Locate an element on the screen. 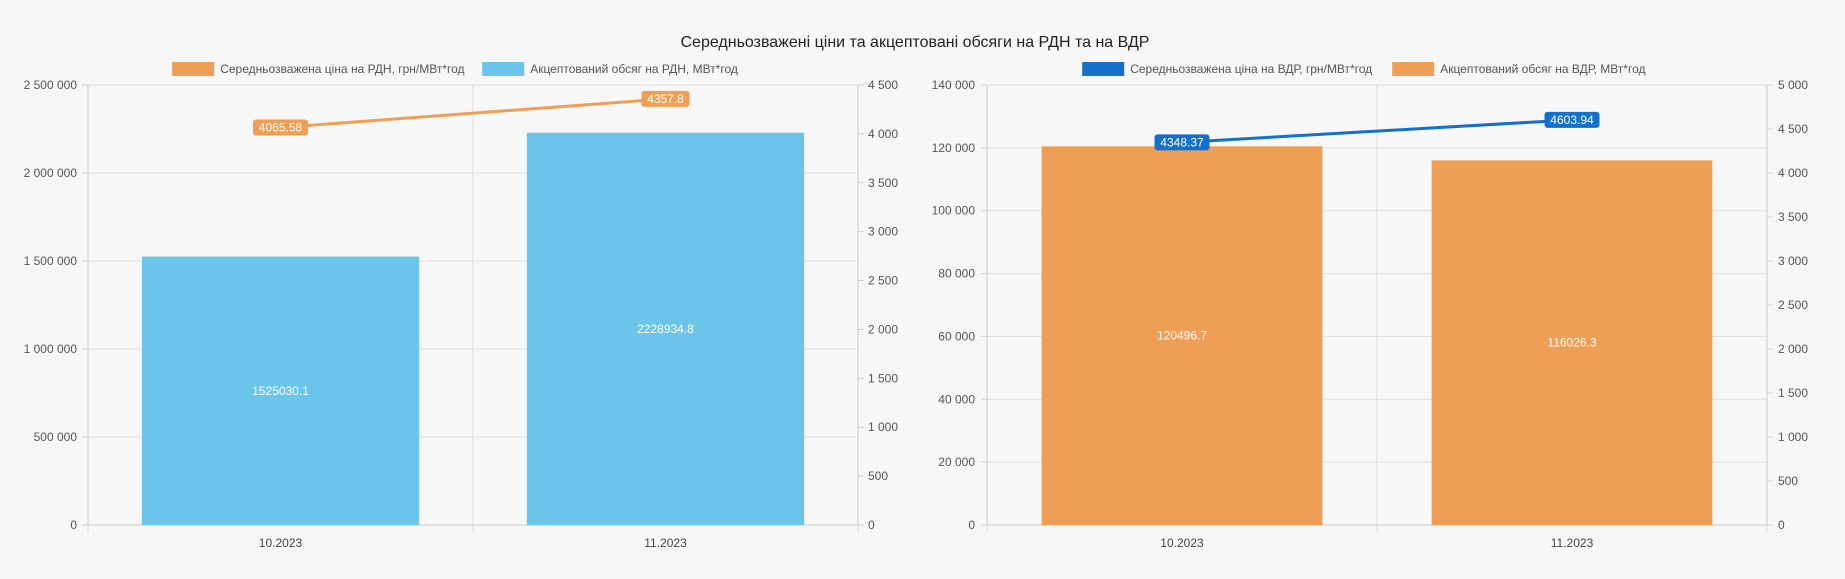  legend-label: Середньозважена ціна на РДН, грн/МВт*год is located at coordinates (342, 69).